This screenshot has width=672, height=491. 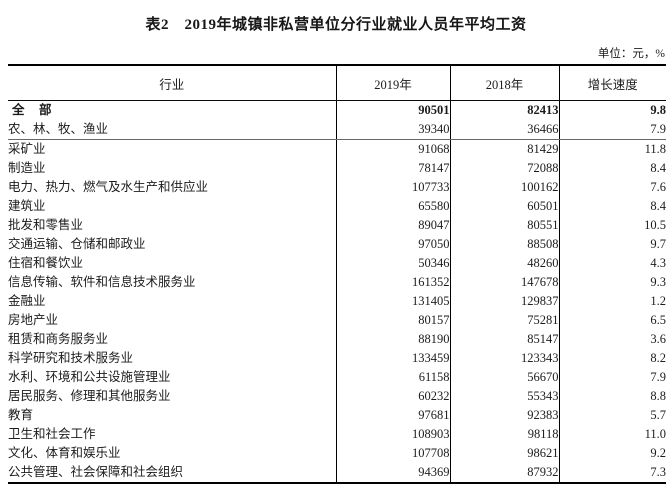 What do you see at coordinates (631, 54) in the screenshot?
I see `unit-note: 单位：元，%` at bounding box center [631, 54].